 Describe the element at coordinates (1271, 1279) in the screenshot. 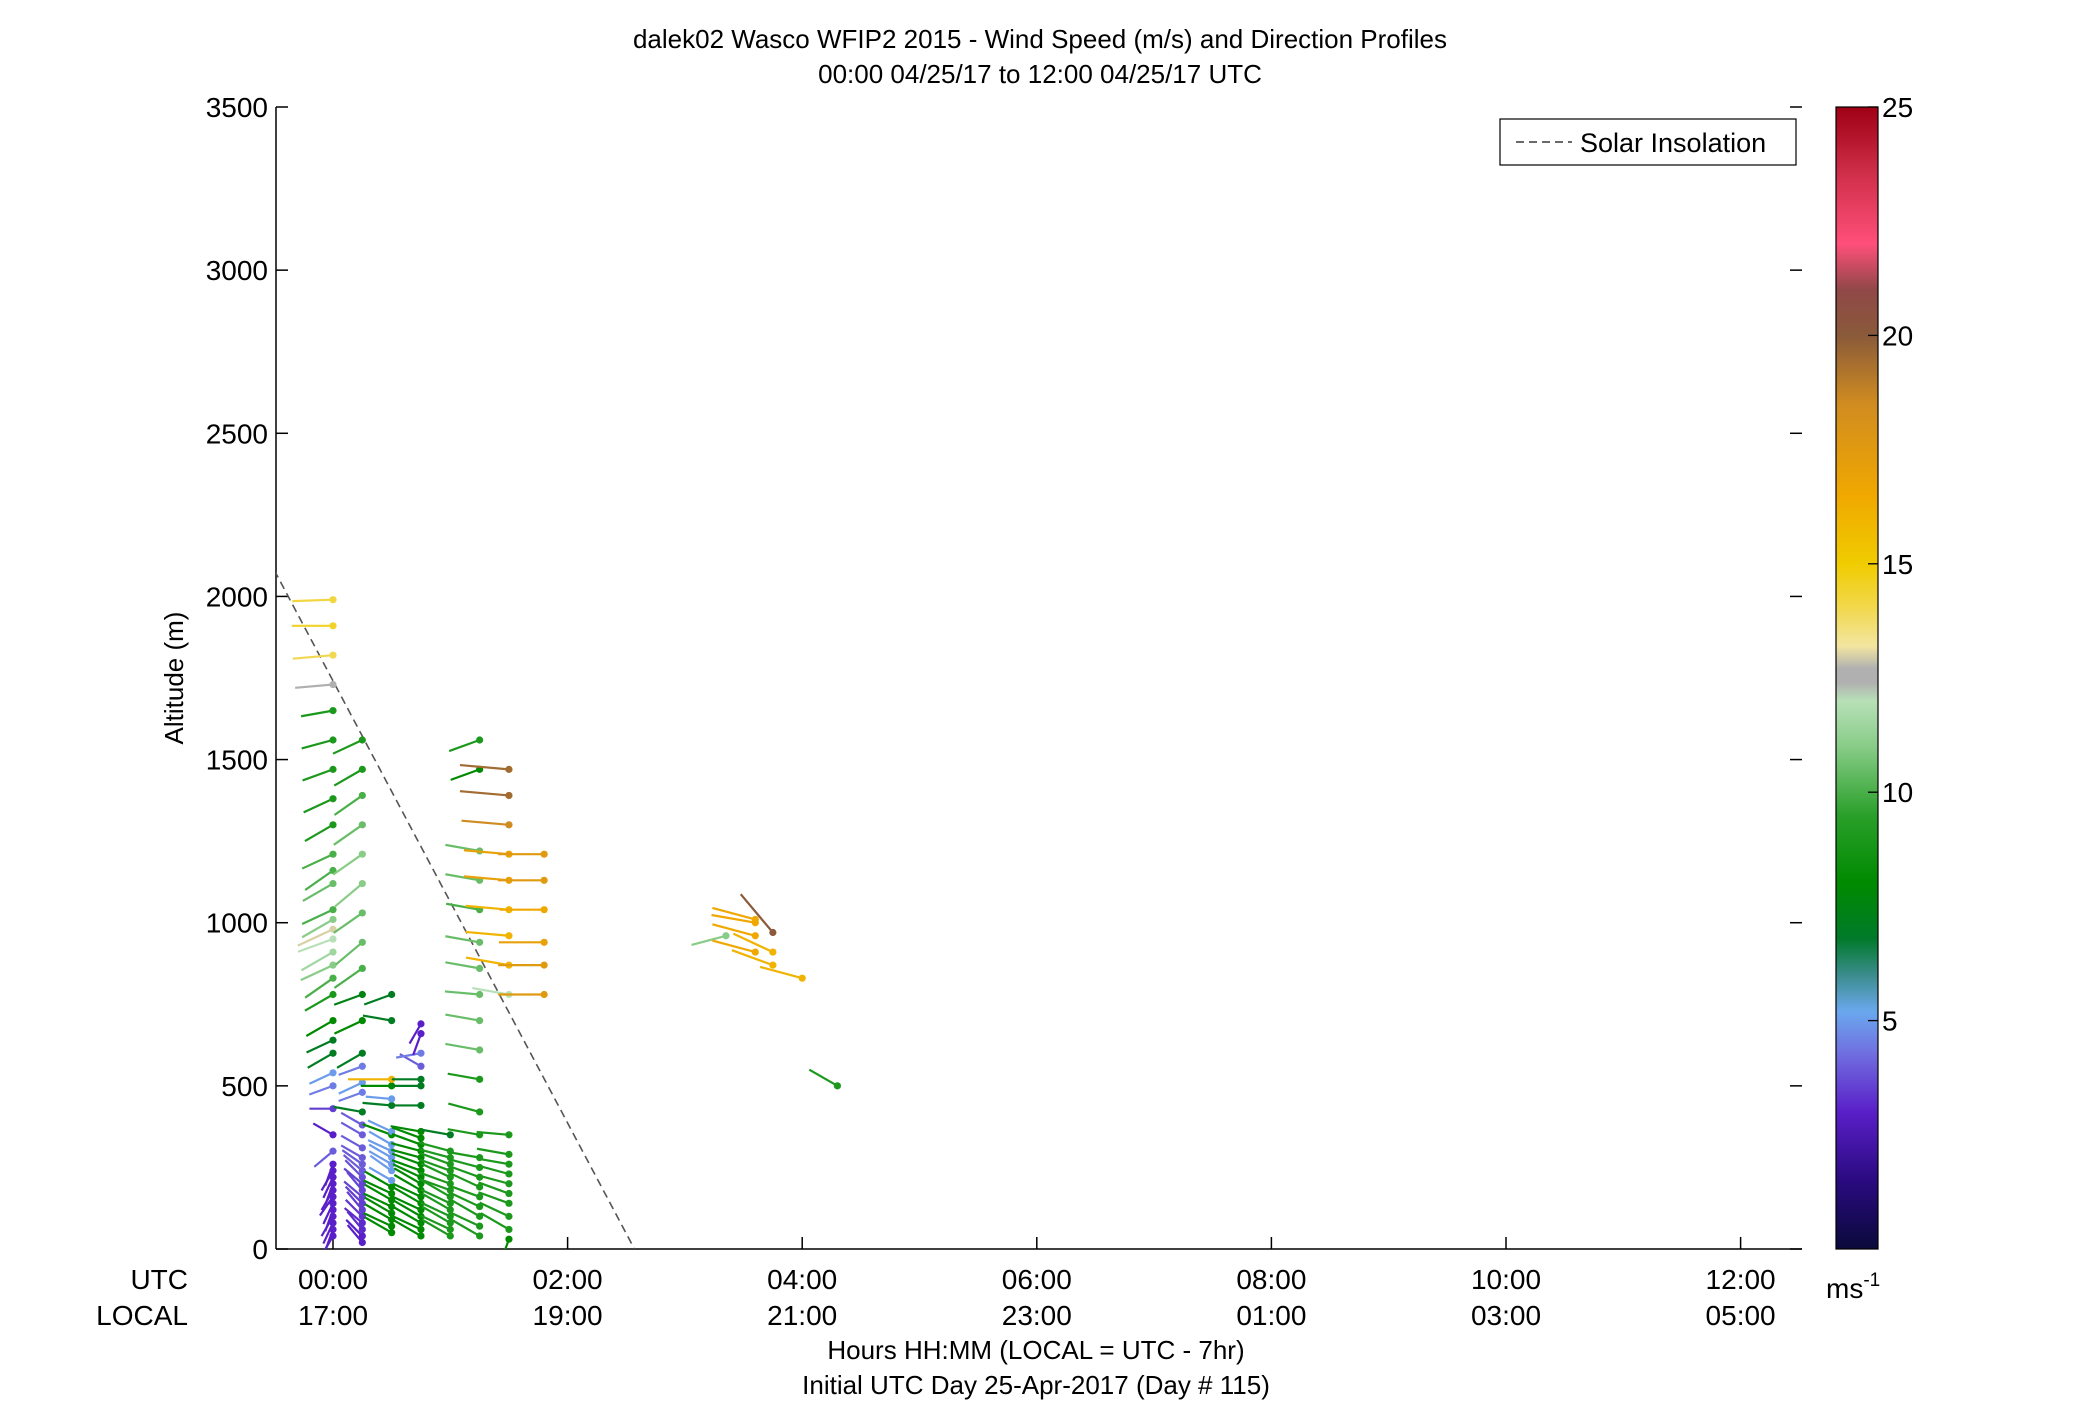

I see `x-tick-label-utc: 08:00` at that location.